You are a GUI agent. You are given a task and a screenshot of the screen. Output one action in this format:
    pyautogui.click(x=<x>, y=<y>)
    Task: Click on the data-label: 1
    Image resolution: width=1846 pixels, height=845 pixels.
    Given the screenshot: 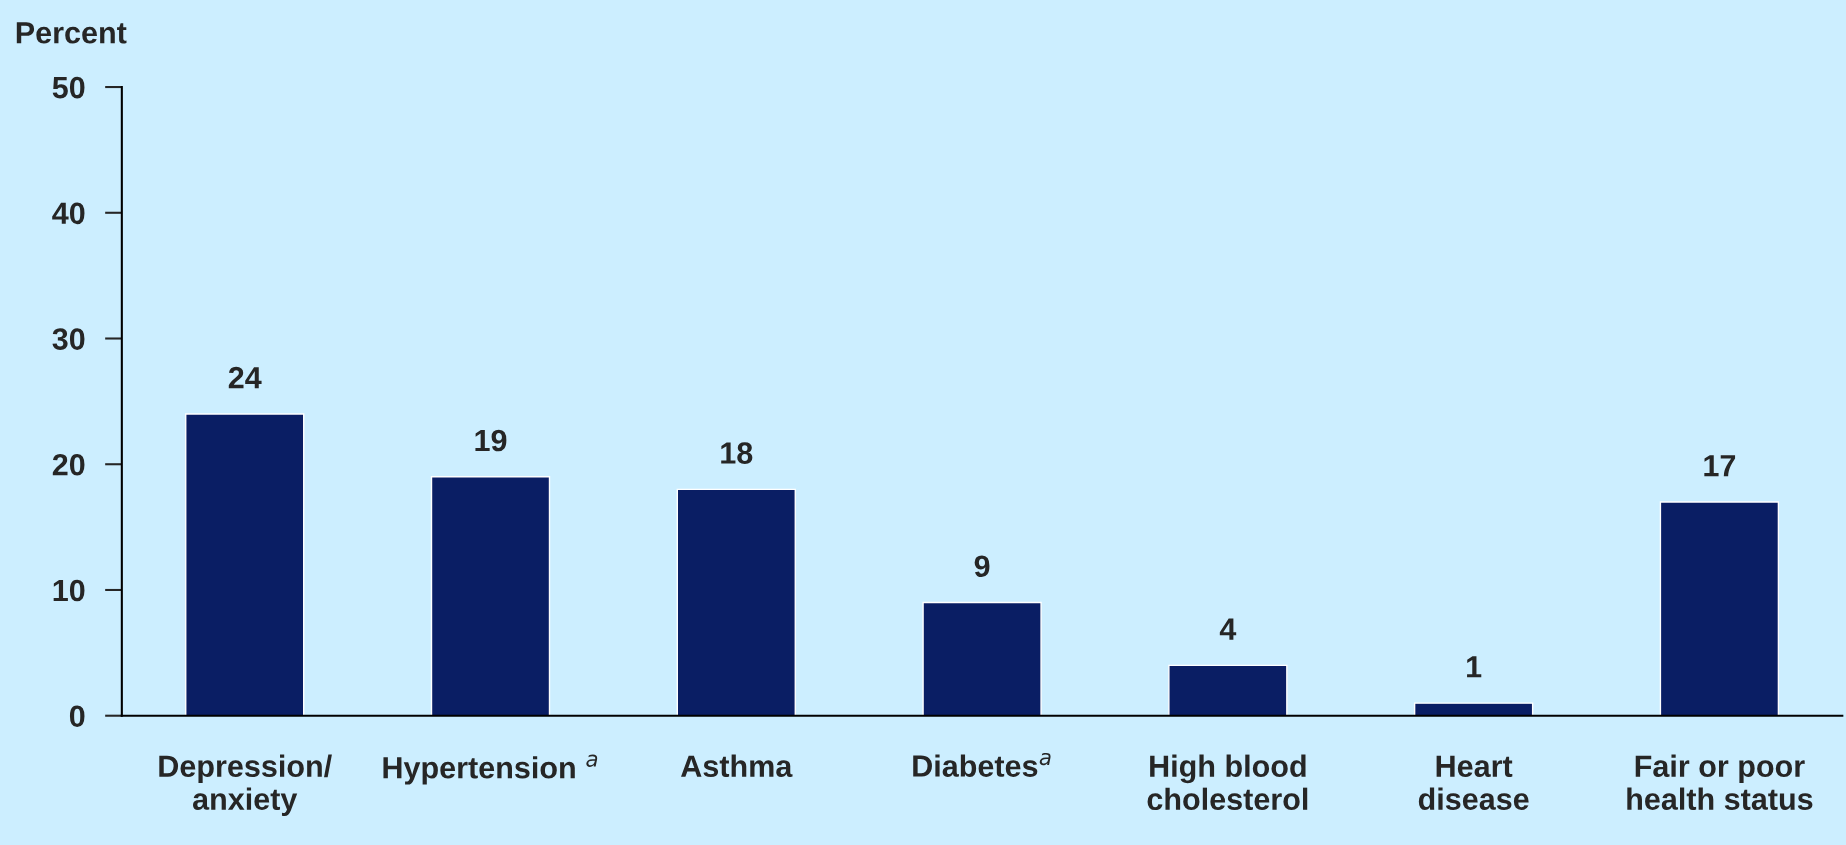 What is the action you would take?
    pyautogui.click(x=1474, y=667)
    